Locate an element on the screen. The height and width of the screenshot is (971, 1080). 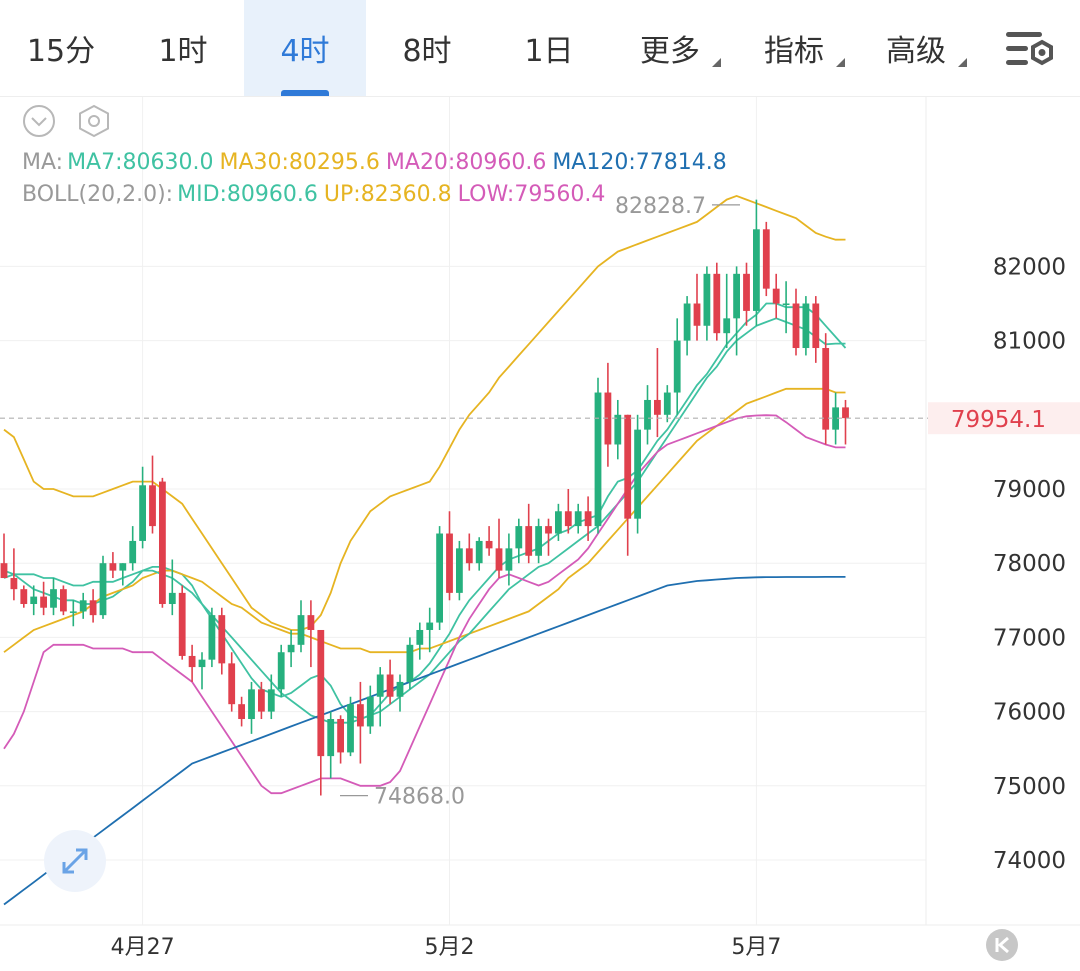
more-dropdown: 更多 is located at coordinates (670, 48).